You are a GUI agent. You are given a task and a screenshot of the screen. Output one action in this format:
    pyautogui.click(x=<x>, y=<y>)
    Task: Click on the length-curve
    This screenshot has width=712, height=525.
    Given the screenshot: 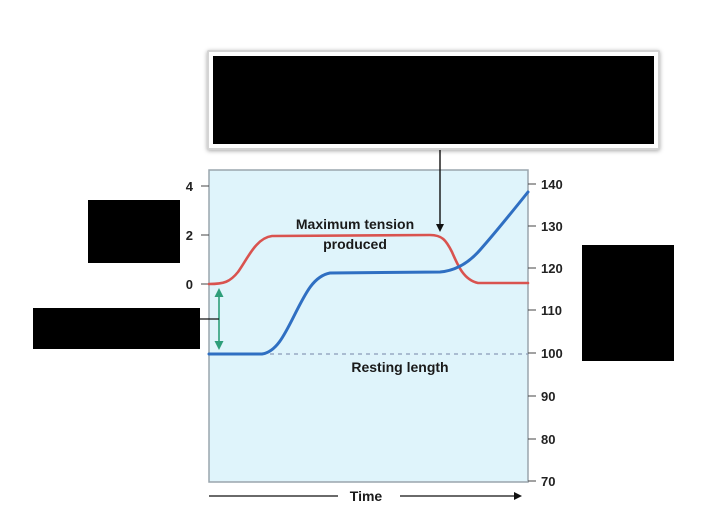 What is the action you would take?
    pyautogui.click(x=368, y=273)
    